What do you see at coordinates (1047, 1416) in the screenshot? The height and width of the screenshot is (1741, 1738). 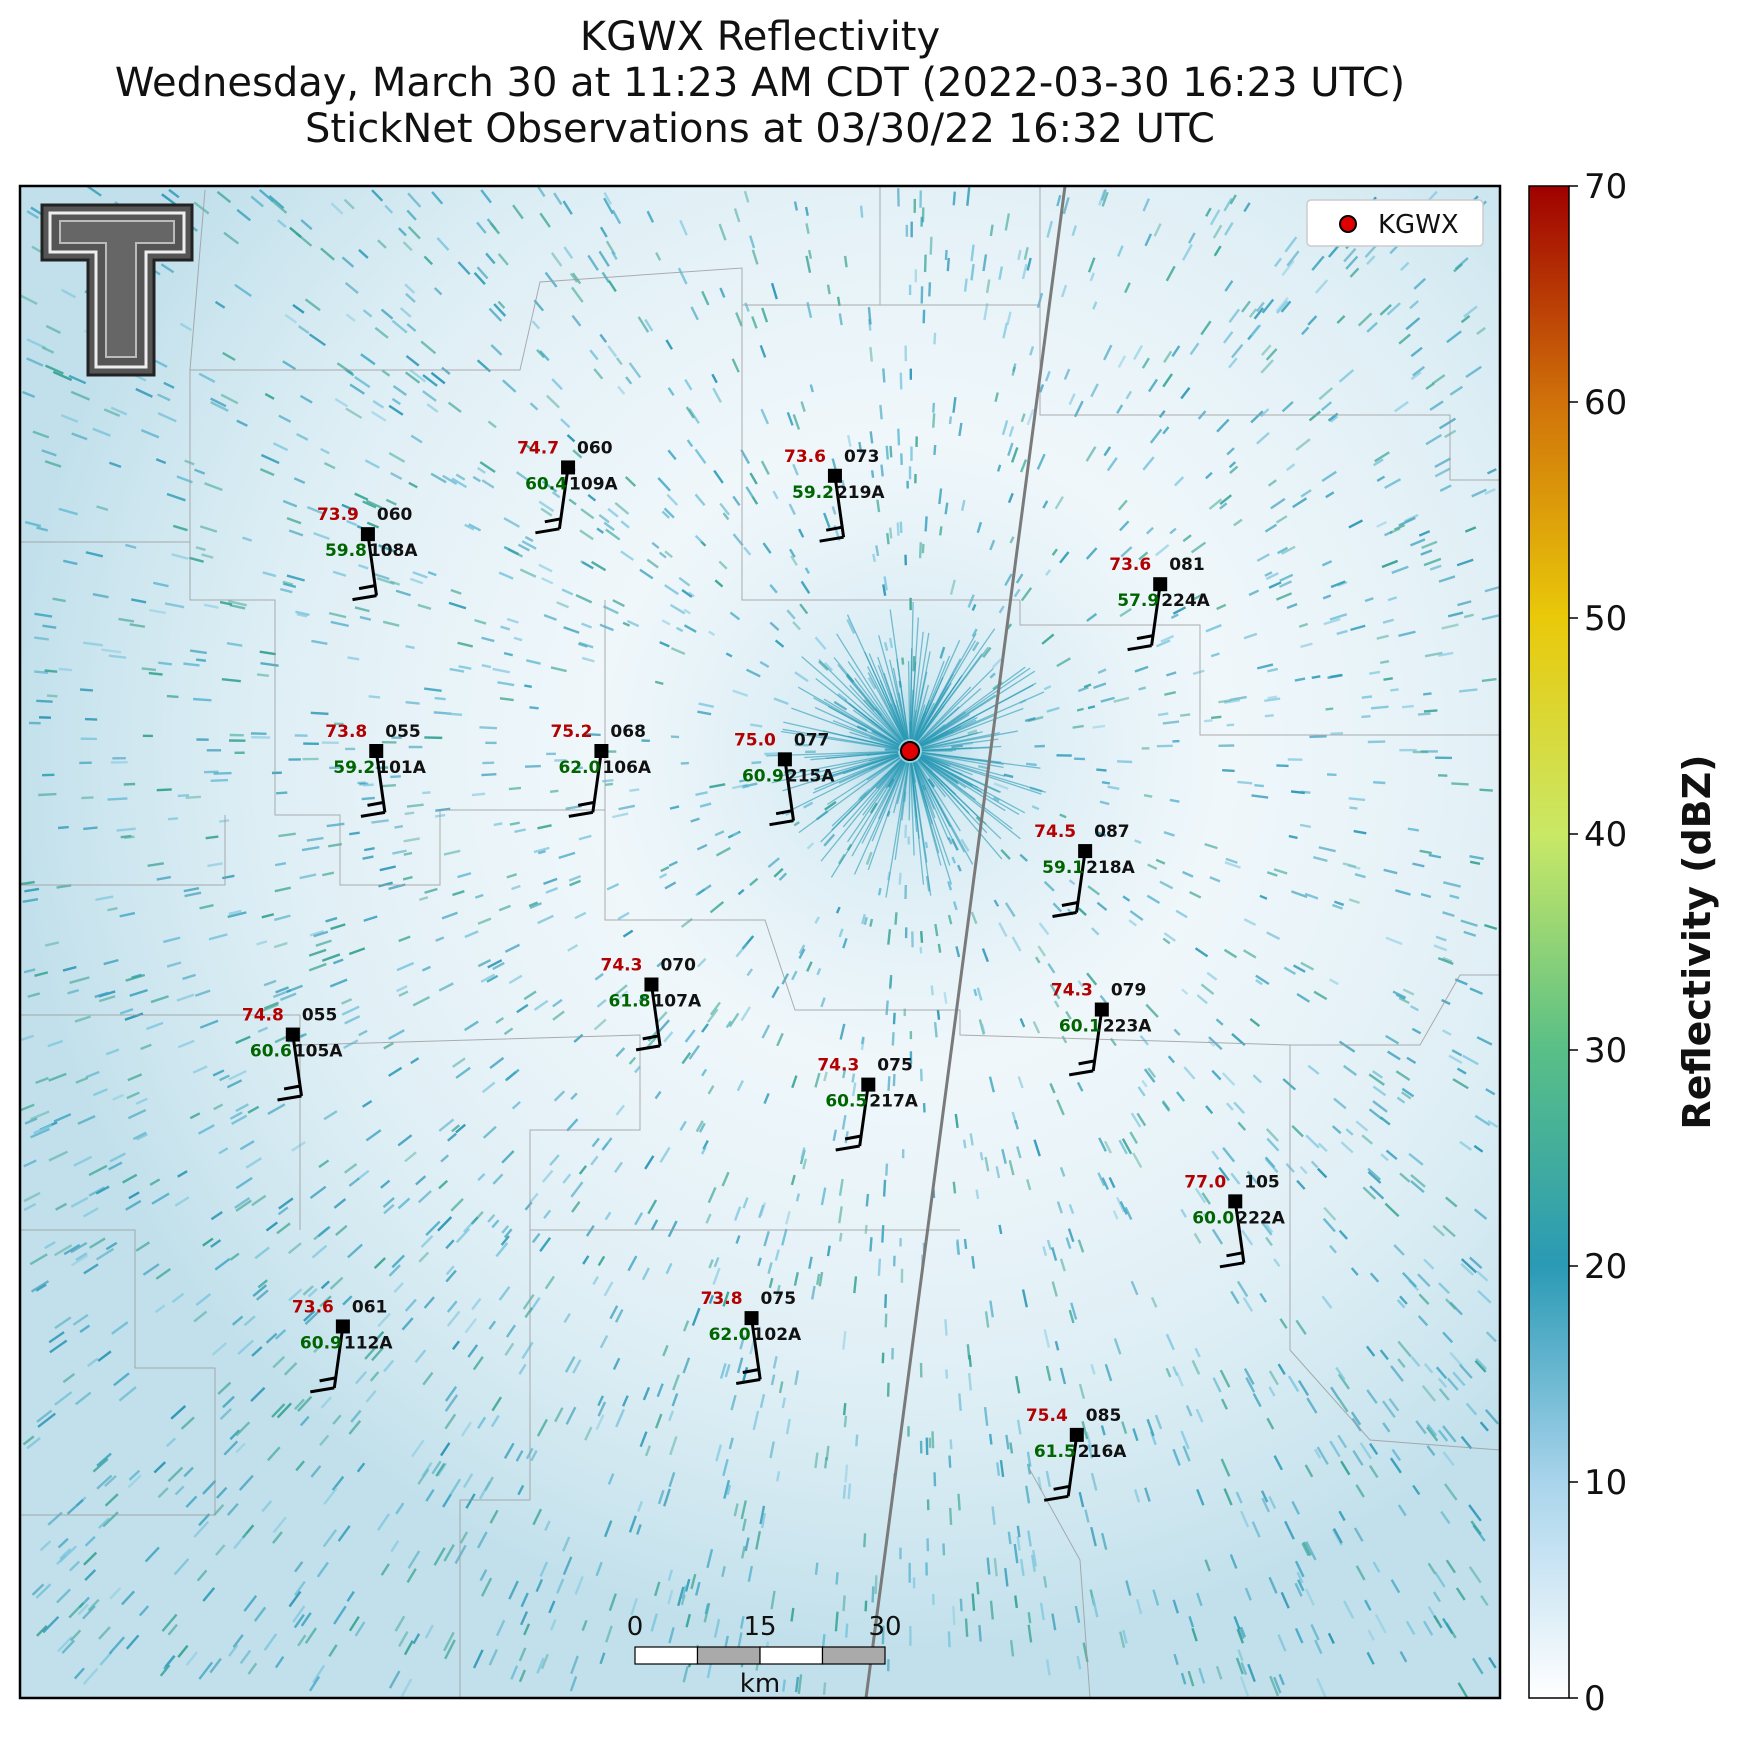 I see `station-temperature: 75.4` at bounding box center [1047, 1416].